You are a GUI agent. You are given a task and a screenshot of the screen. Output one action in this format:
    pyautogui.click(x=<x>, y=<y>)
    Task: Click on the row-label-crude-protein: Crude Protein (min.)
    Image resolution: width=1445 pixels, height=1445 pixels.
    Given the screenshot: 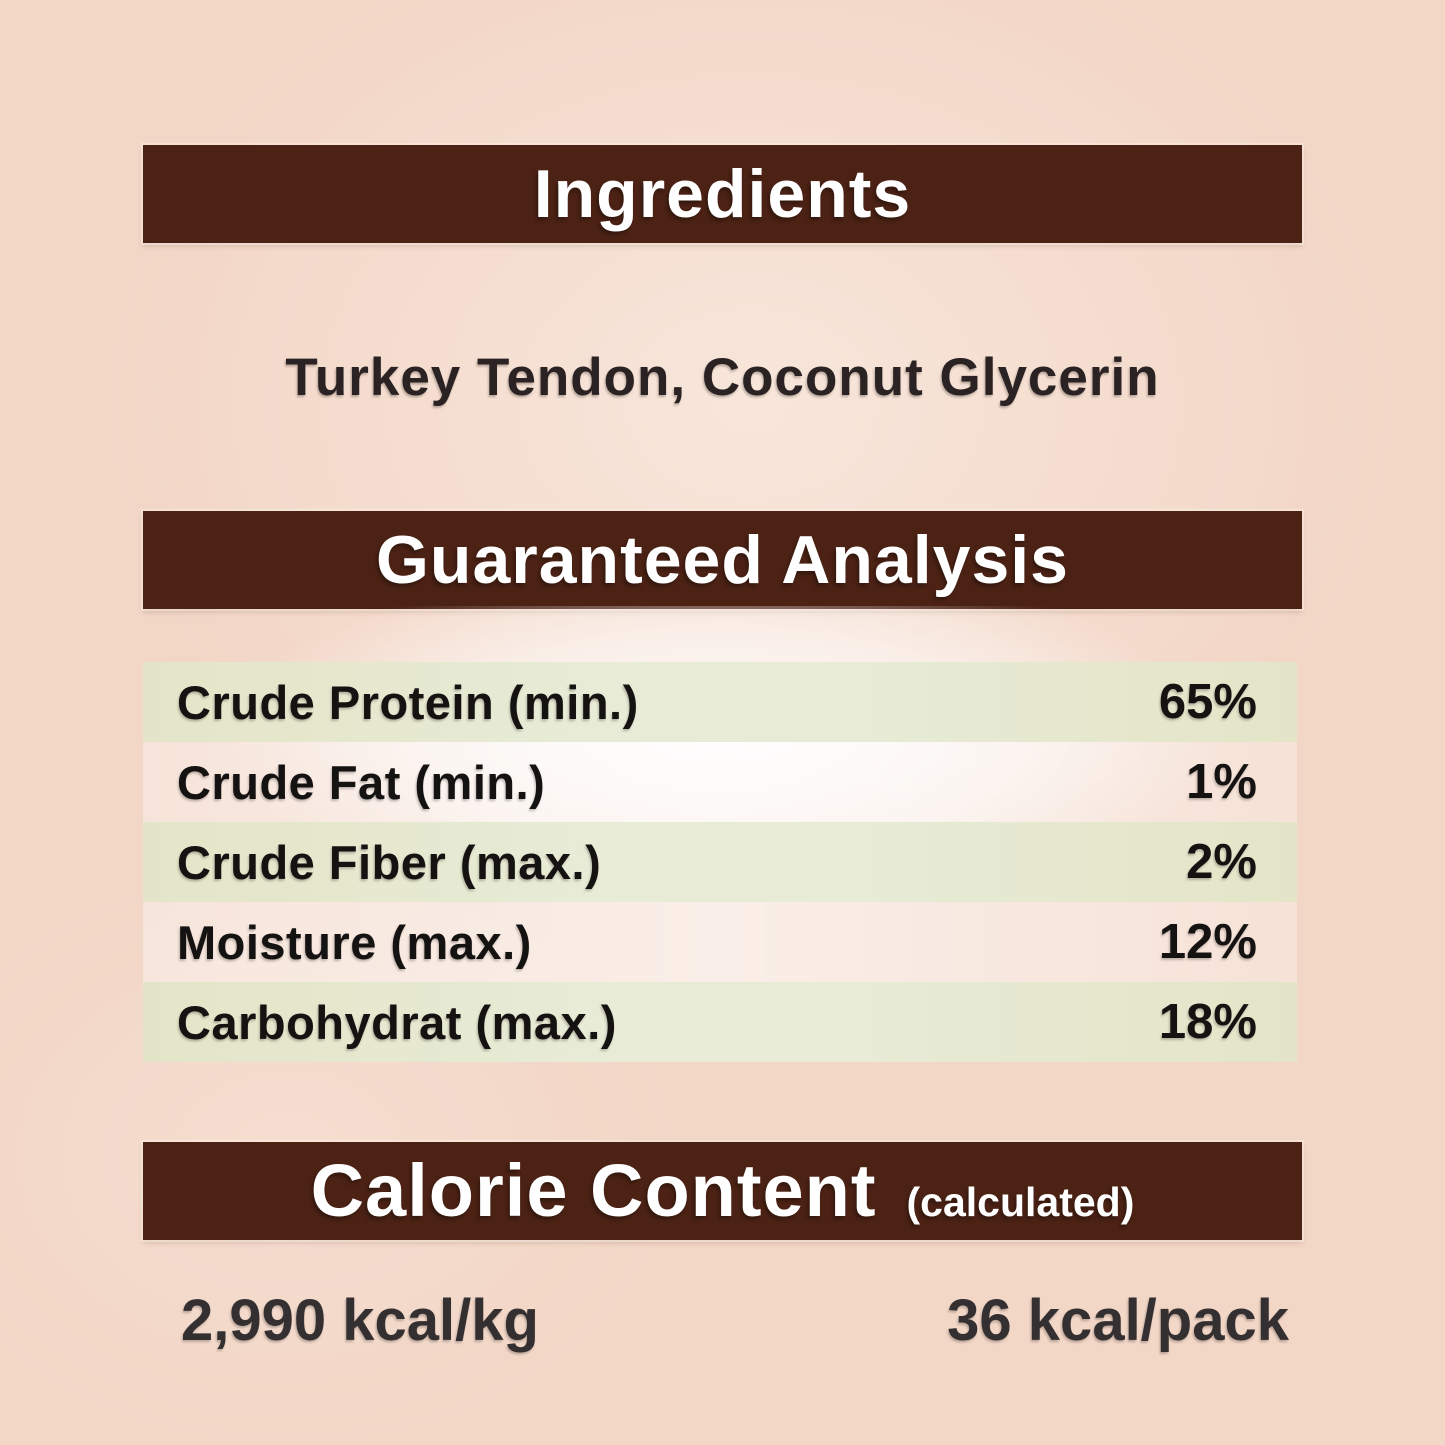 What is the action you would take?
    pyautogui.click(x=408, y=702)
    